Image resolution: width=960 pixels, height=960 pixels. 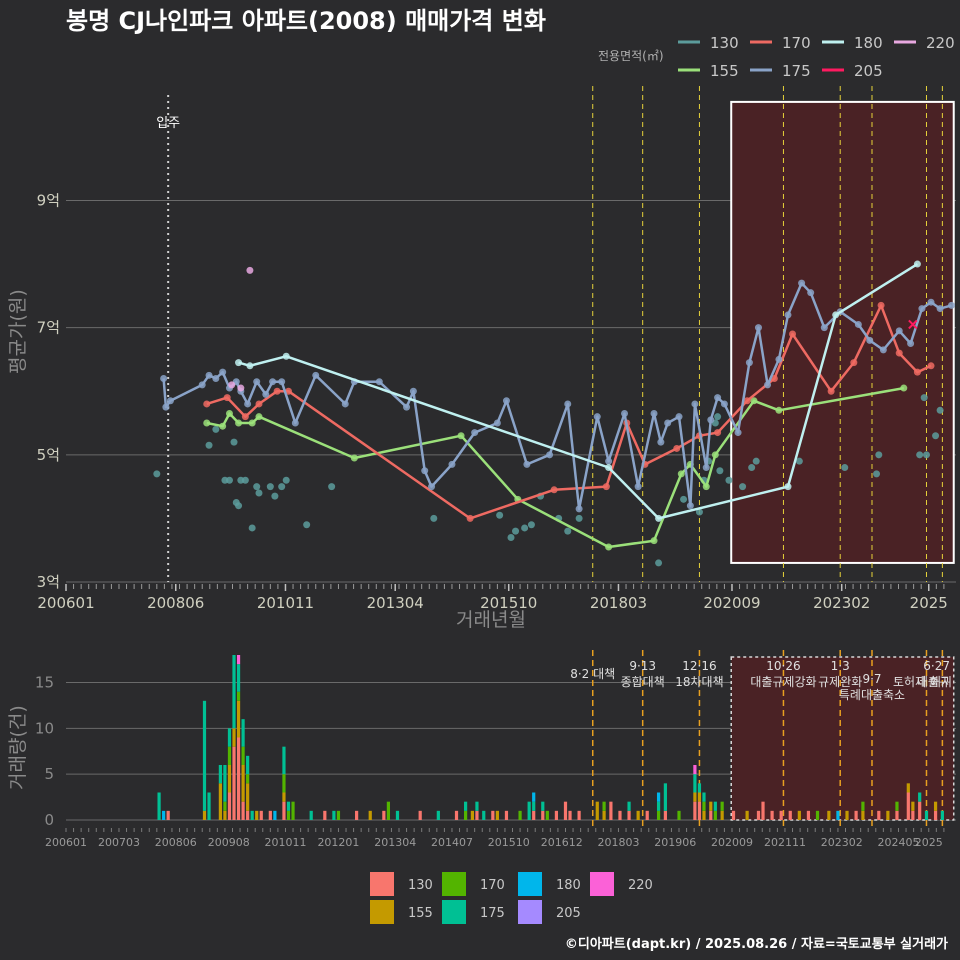 What do you see at coordinates (699, 681) in the screenshot?
I see `policy-label: 18차대책` at bounding box center [699, 681].